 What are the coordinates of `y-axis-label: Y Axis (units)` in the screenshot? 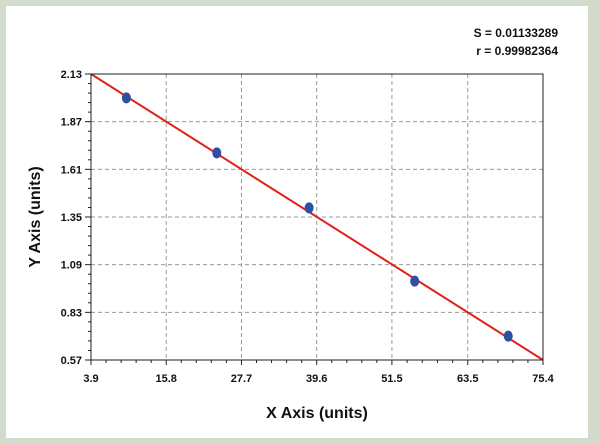 It's located at (35, 216).